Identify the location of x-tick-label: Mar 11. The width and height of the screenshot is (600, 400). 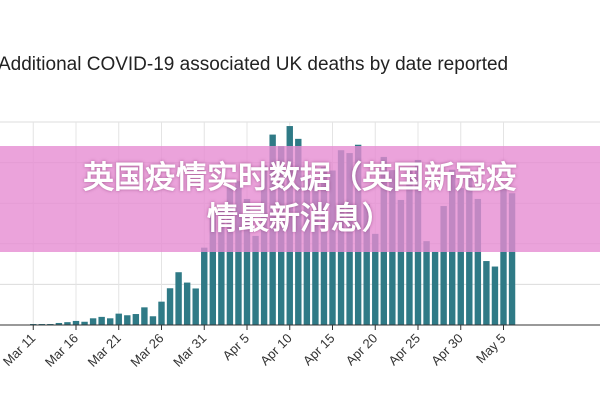
(19, 350).